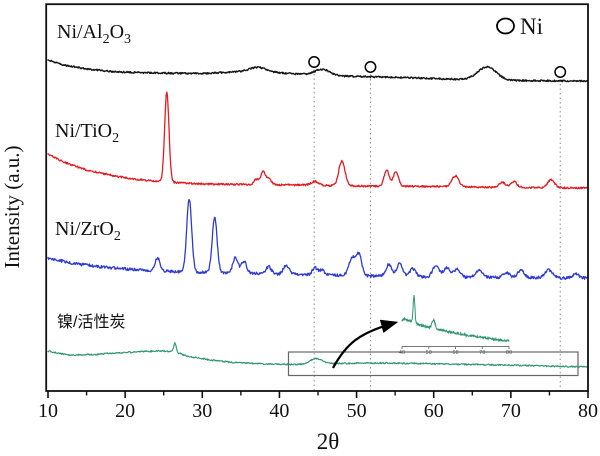  What do you see at coordinates (455, 353) in the screenshot?
I see `inset-tick-label: 60` at bounding box center [455, 353].